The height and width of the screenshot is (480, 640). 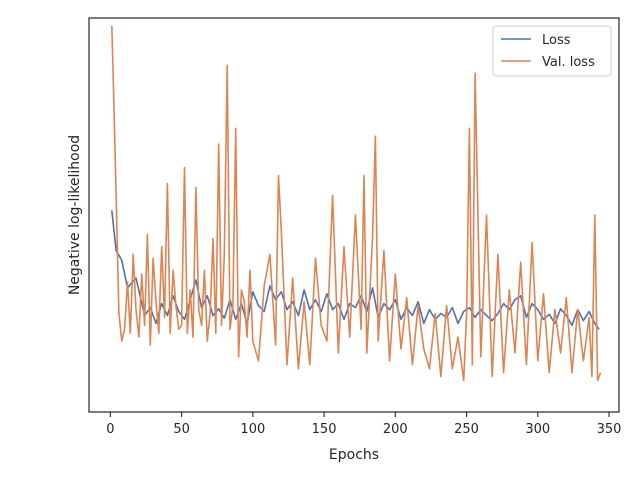 I want to click on x-axis-ticks: 0 50 100 150 200 250 300 350, so click(x=363, y=424).